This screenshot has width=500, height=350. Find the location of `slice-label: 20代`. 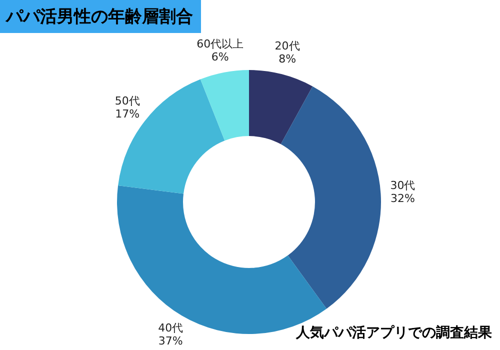

slice-label: 20代 is located at coordinates (287, 46).